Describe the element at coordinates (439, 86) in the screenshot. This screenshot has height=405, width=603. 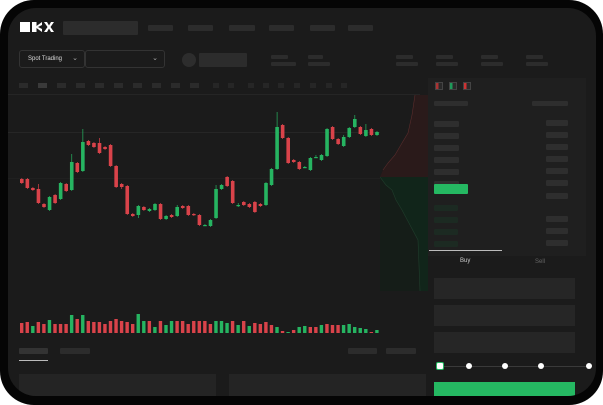
I see `orderbook-view-both-icon` at that location.